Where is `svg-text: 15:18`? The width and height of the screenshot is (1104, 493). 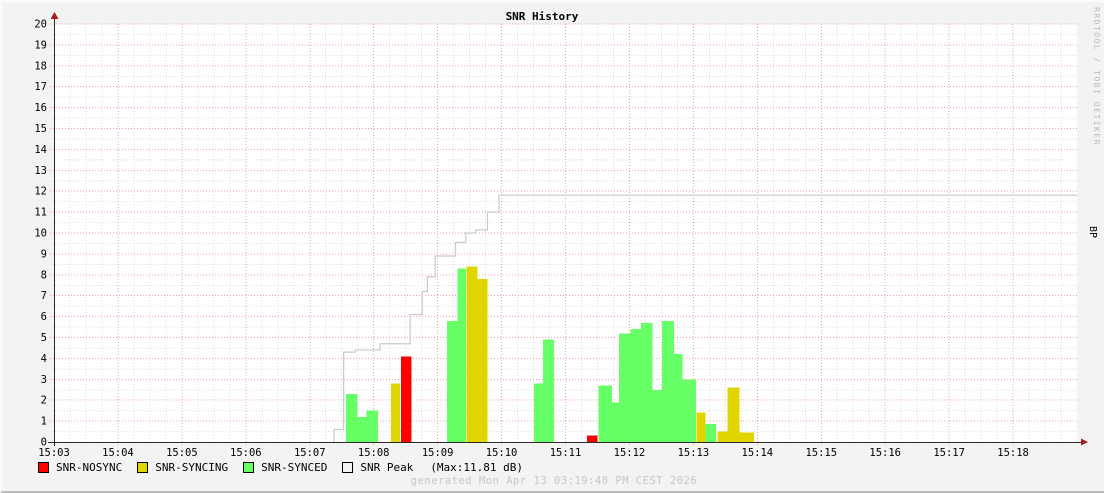
svg-text: 15:18 is located at coordinates (1013, 453).